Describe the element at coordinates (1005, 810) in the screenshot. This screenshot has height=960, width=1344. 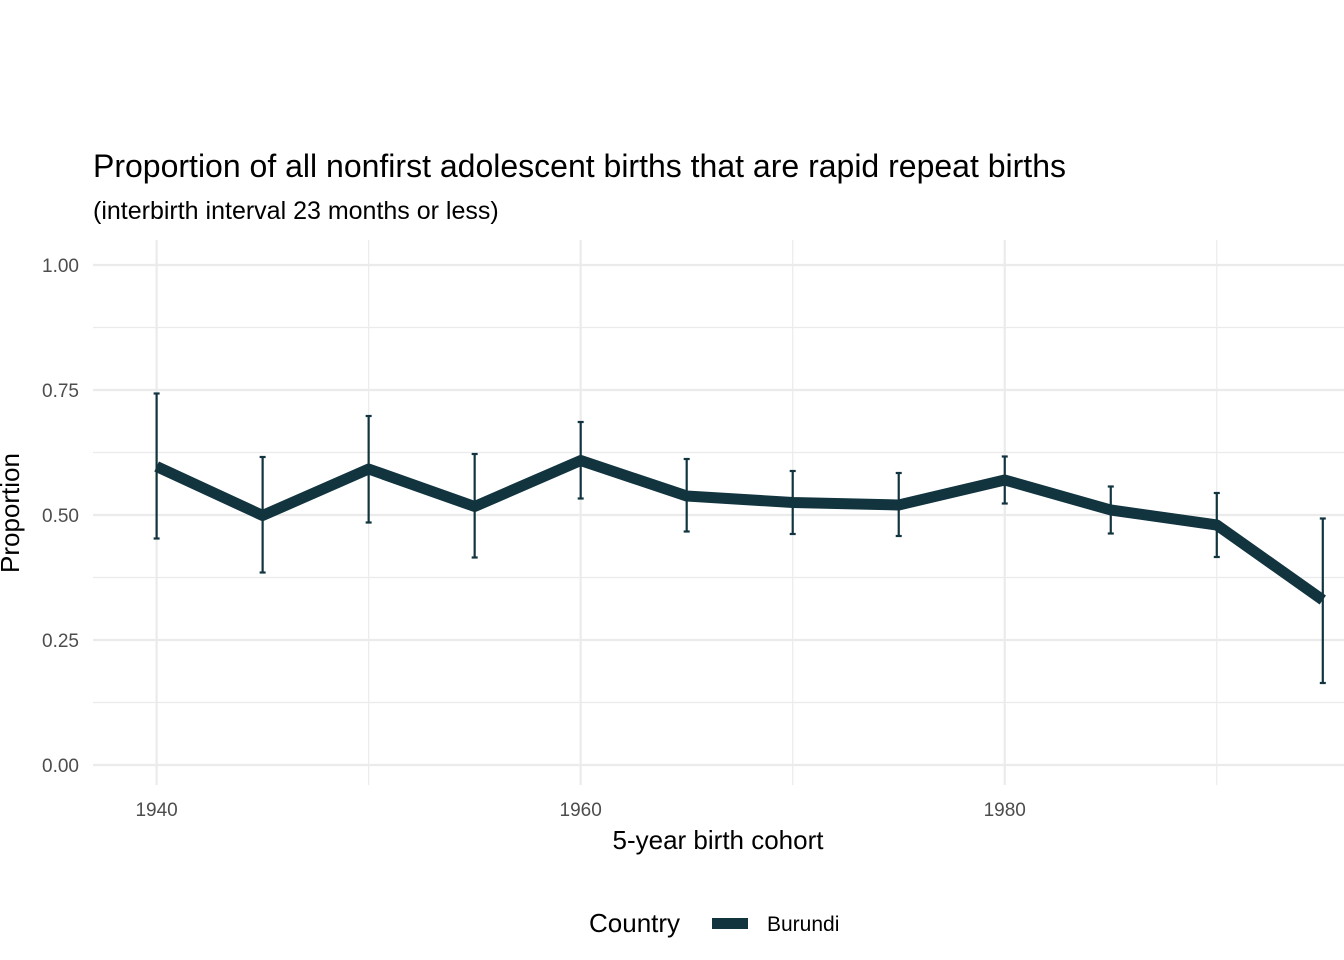
I see `x-tick-label: 1980` at that location.